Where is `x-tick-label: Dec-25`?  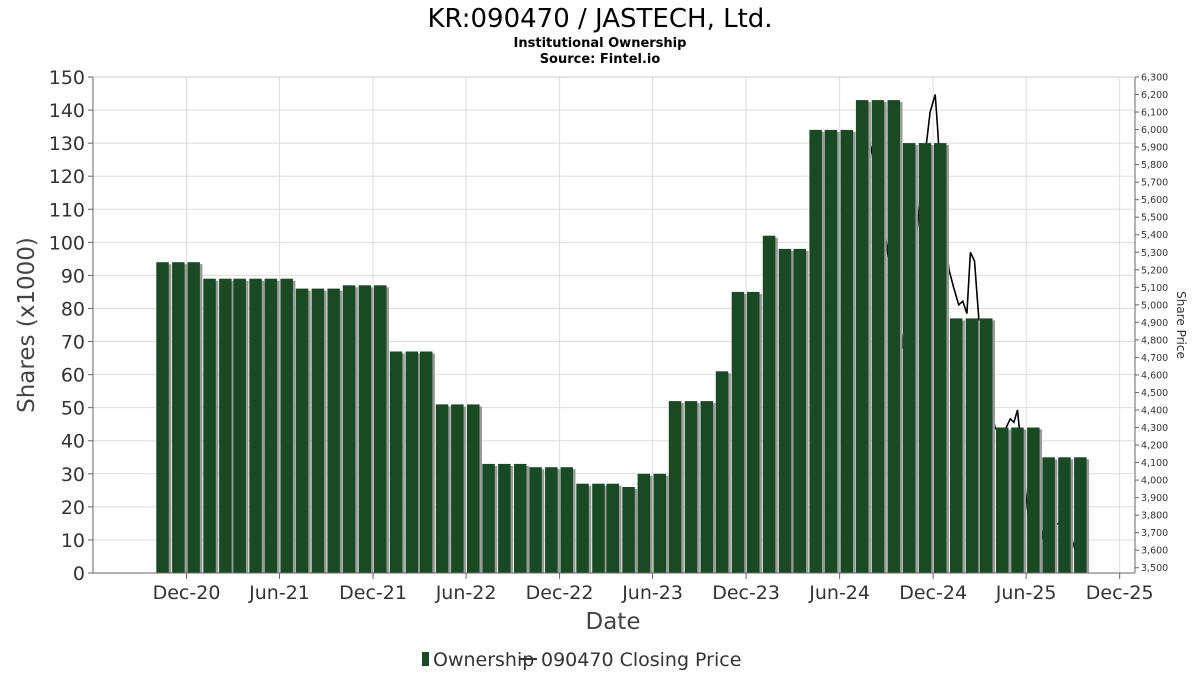
x-tick-label: Dec-25 is located at coordinates (1120, 593).